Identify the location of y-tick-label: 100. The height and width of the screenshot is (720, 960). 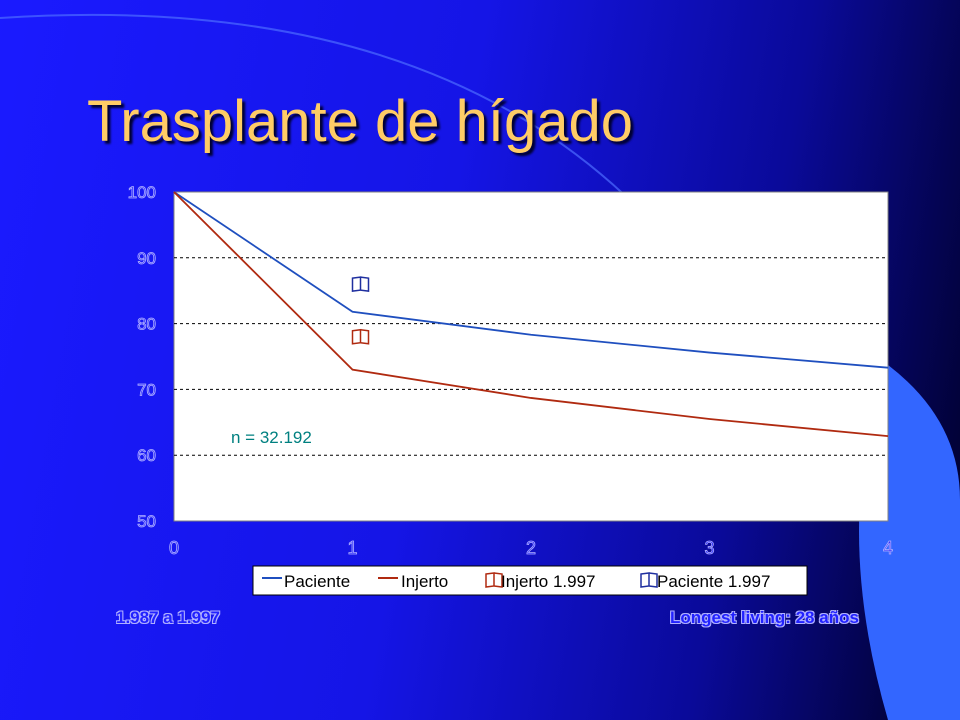
(142, 192).